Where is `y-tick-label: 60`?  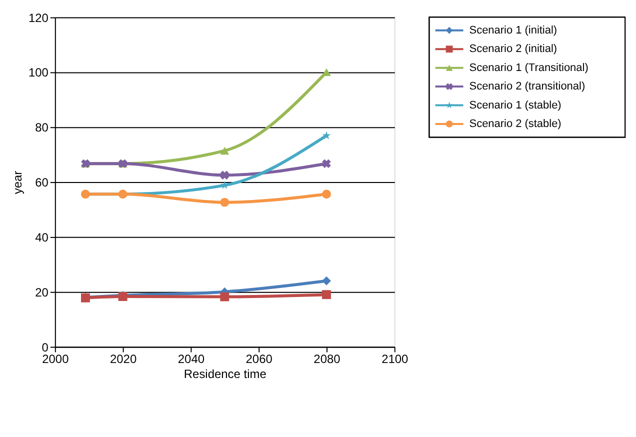
y-tick-label: 60 is located at coordinates (42, 183).